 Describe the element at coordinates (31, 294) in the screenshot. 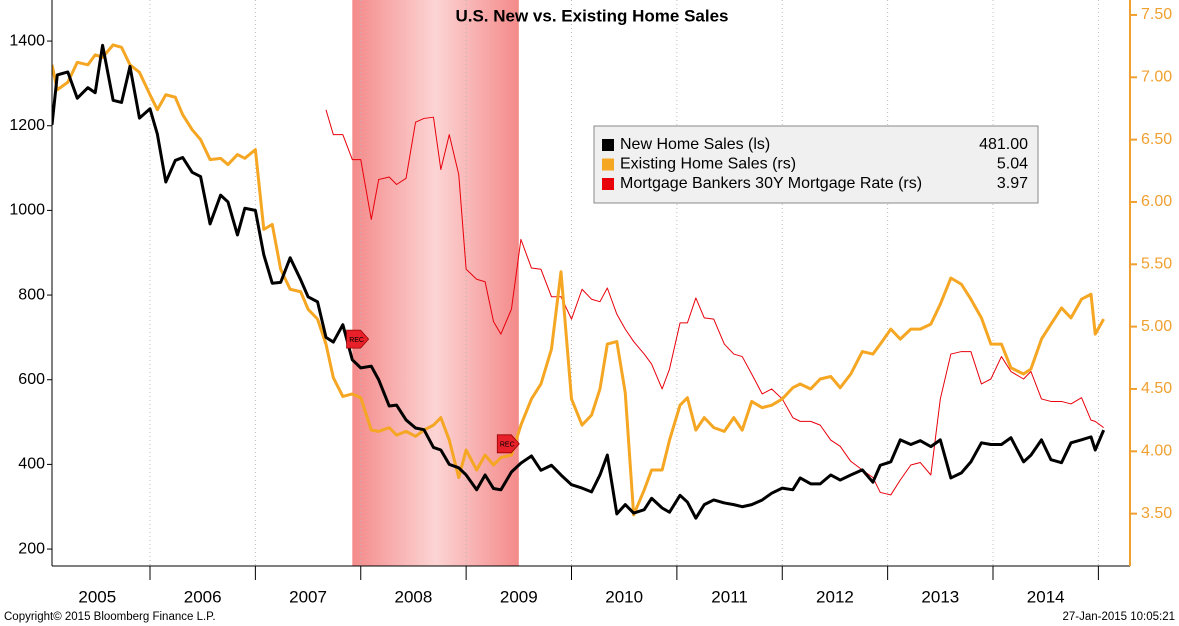

I see `y-tick-label: 800` at that location.